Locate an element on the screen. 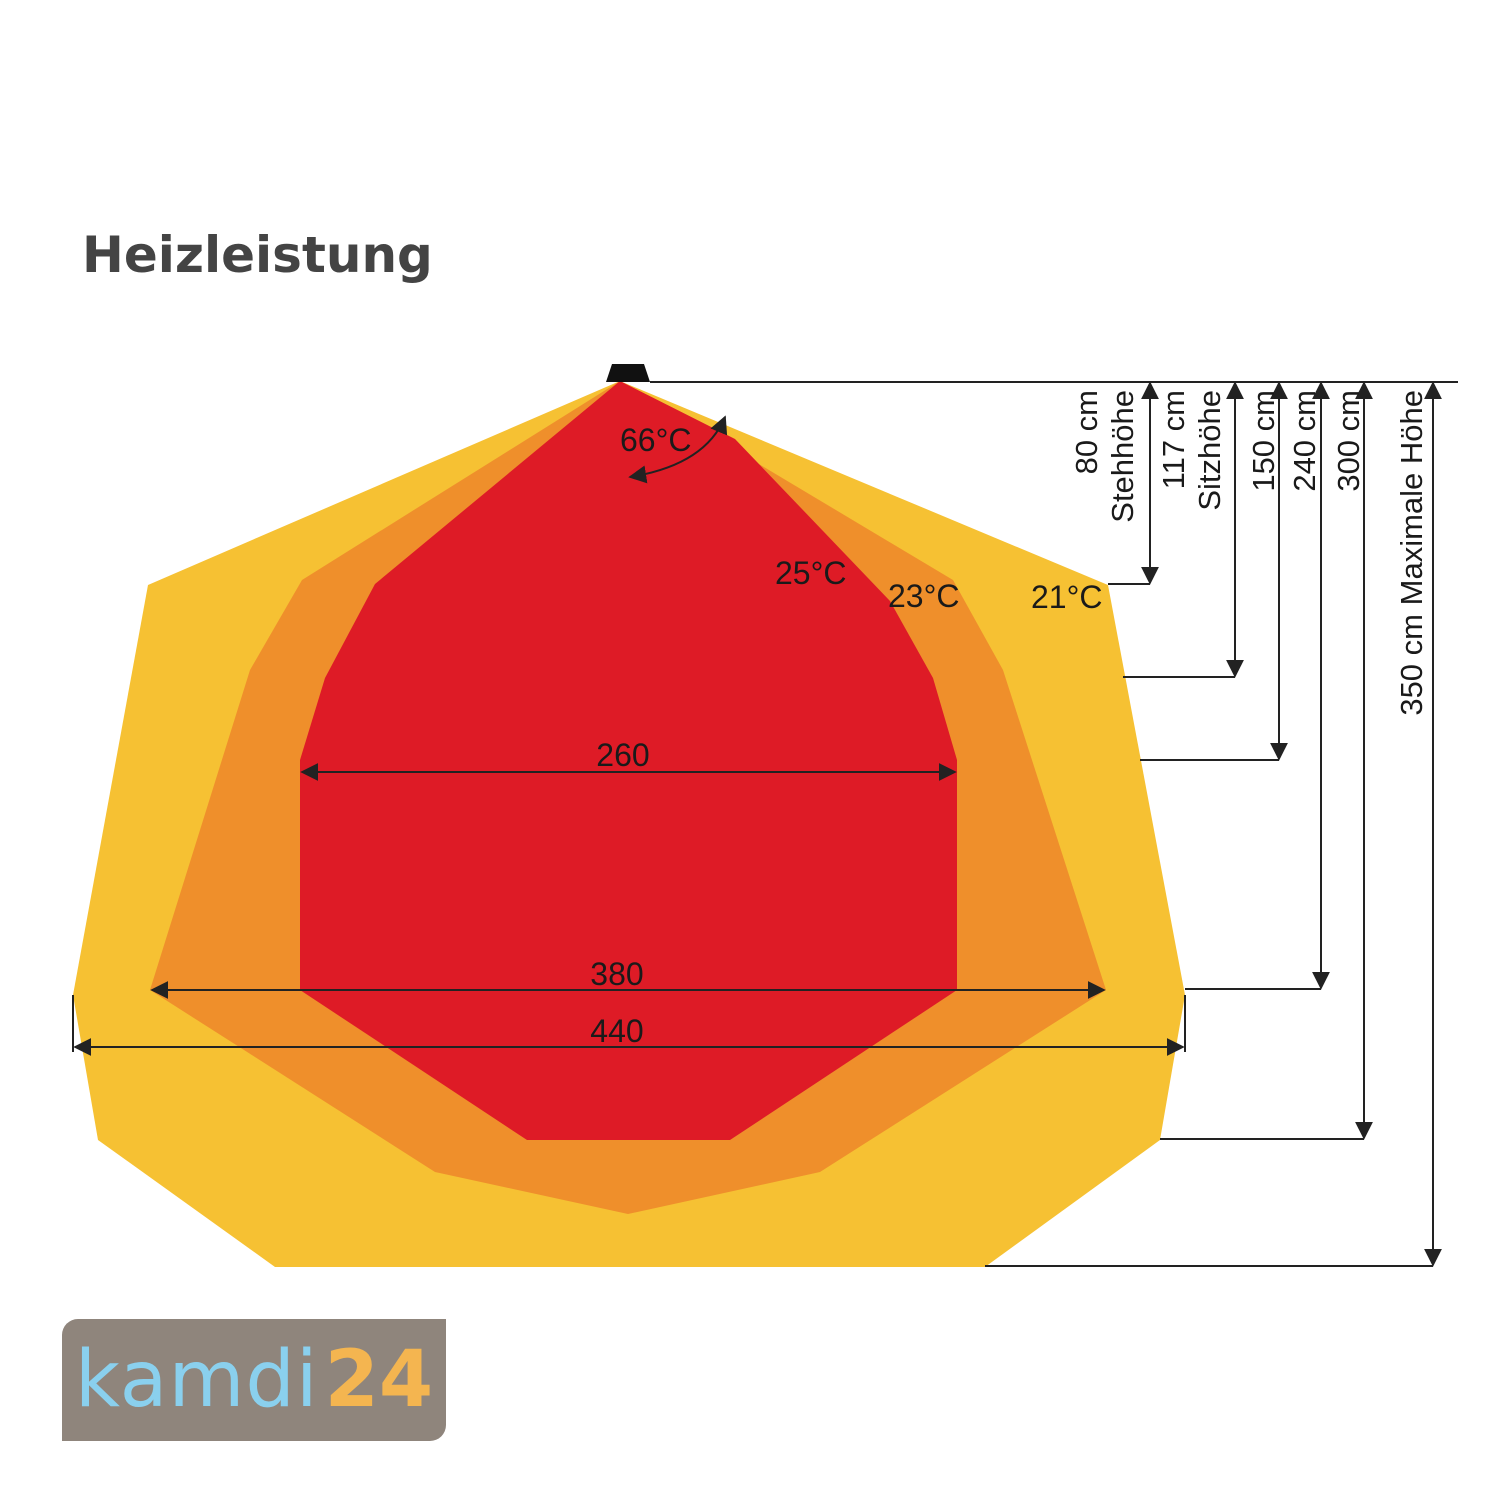 The height and width of the screenshot is (1500, 1500). logo-number: 24 is located at coordinates (379, 1380).